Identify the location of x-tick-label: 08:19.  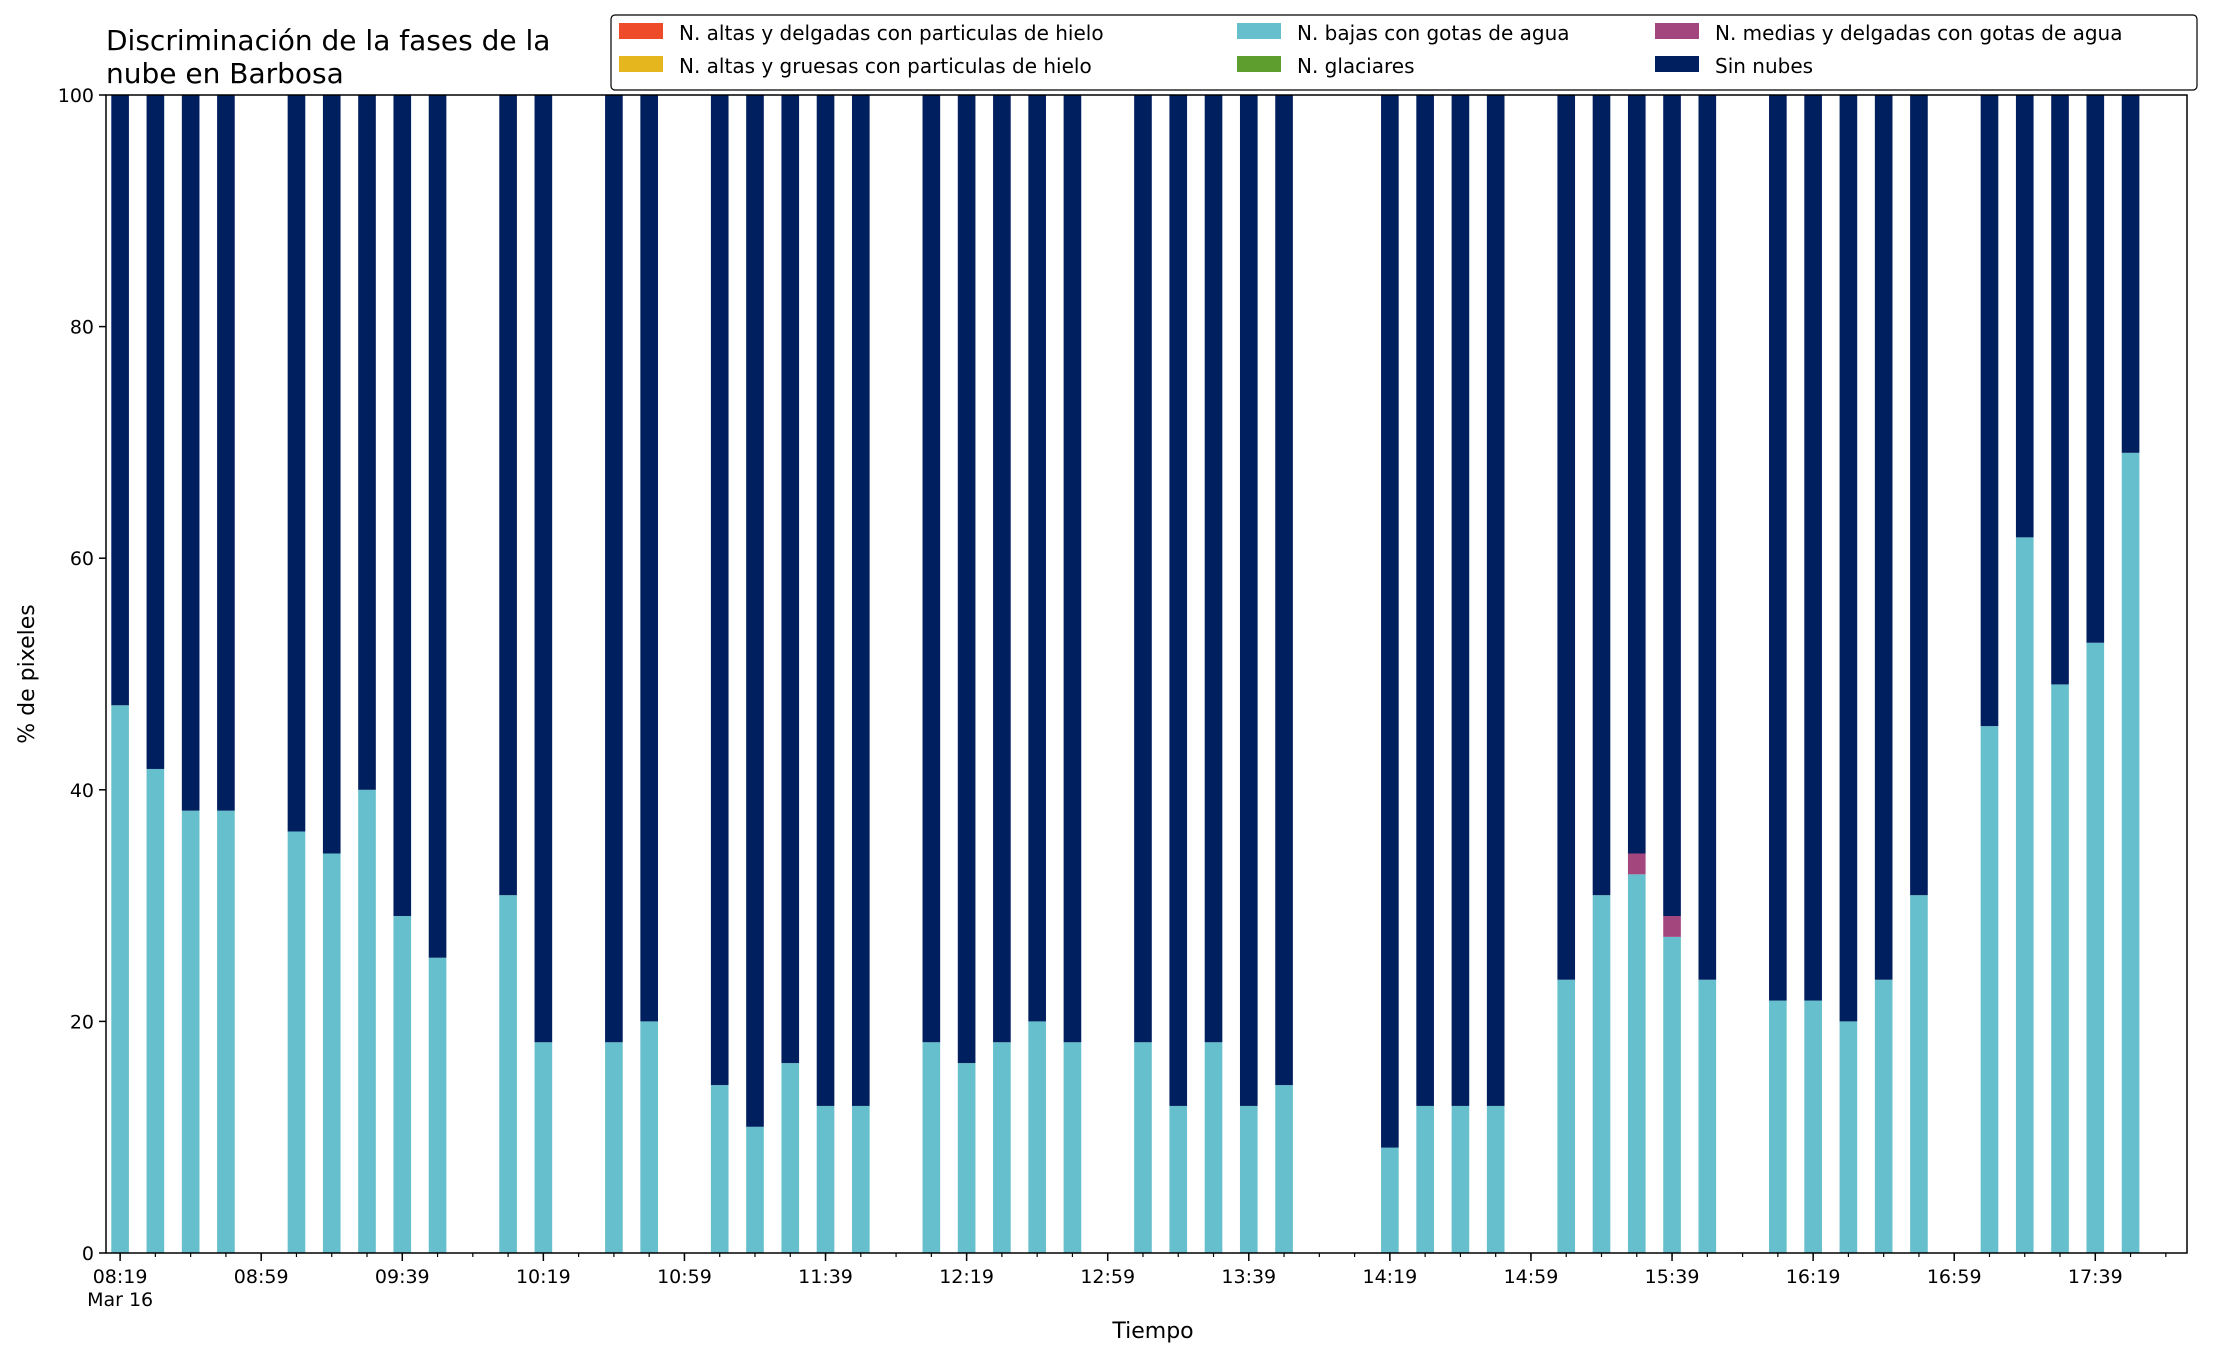
(120, 1277).